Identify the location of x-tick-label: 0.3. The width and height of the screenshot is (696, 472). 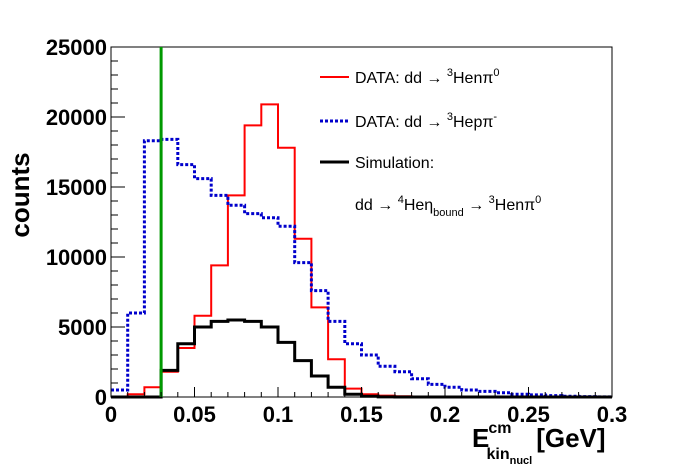
(612, 414).